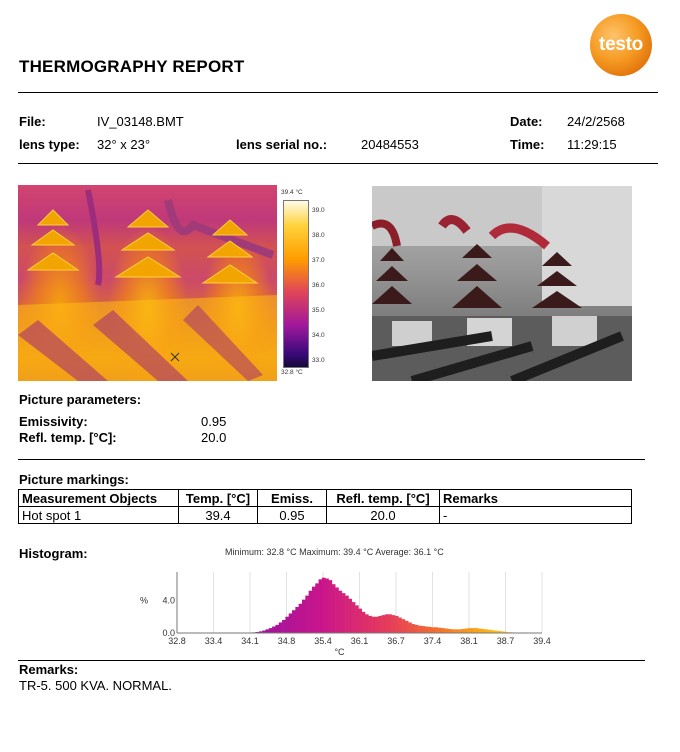  Describe the element at coordinates (318, 260) in the screenshot. I see `scale-tick: 37.0` at that location.